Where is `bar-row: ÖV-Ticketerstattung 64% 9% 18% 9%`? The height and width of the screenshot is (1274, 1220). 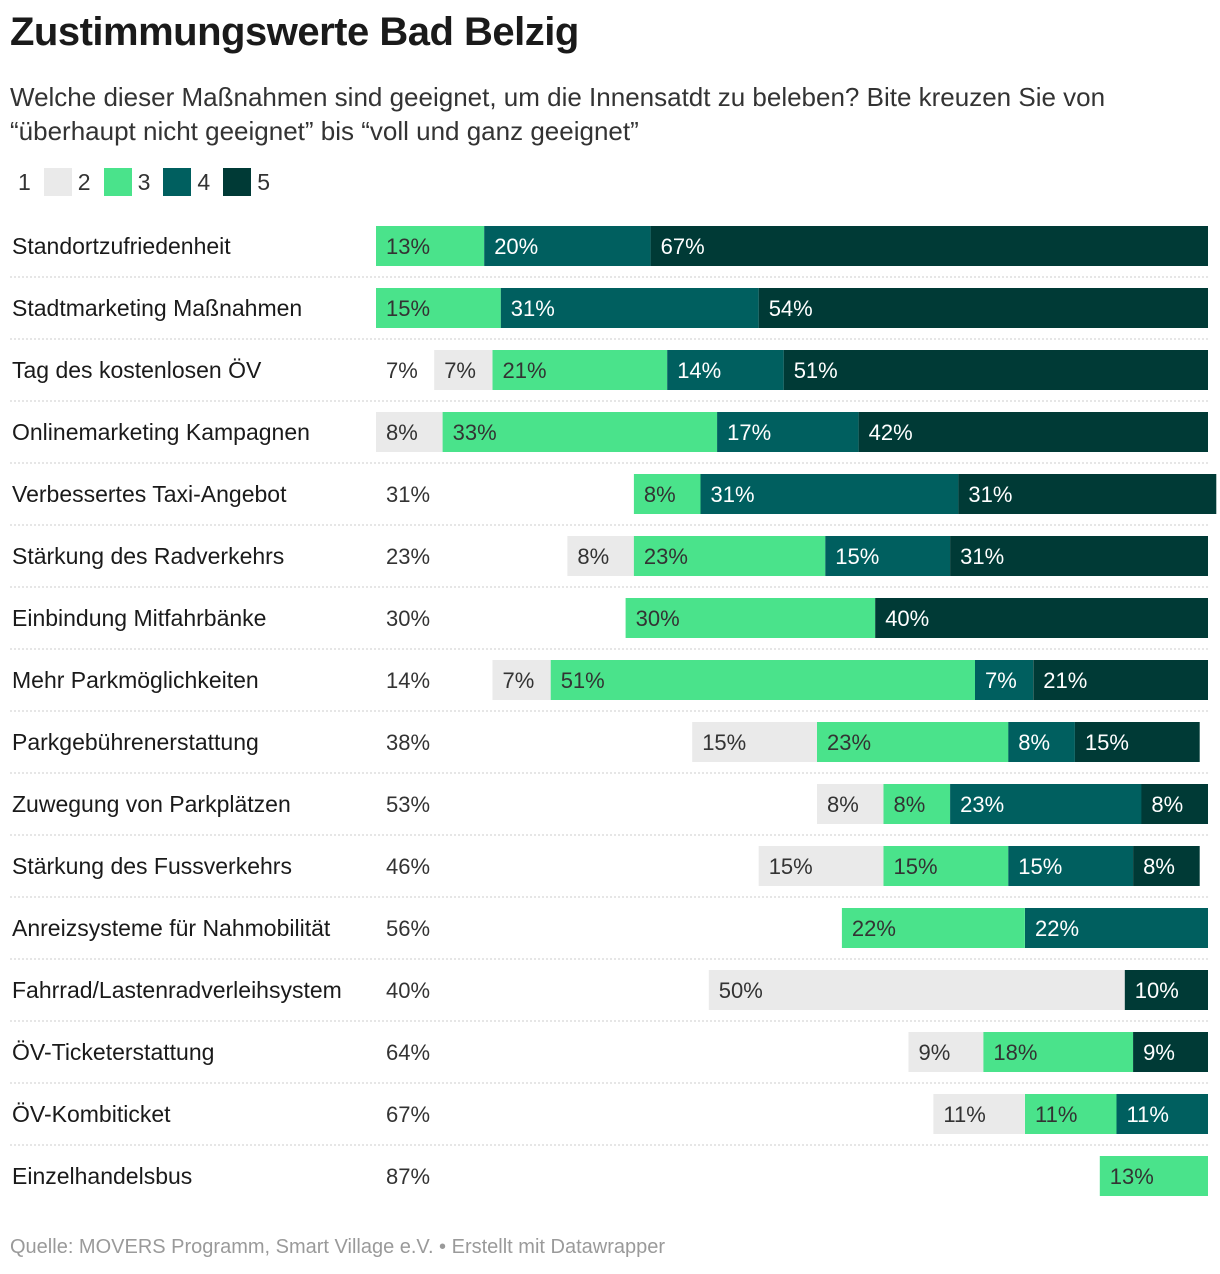 bar-row: ÖV-Ticketerstattung 64% 9% 18% 9% is located at coordinates (609, 1058).